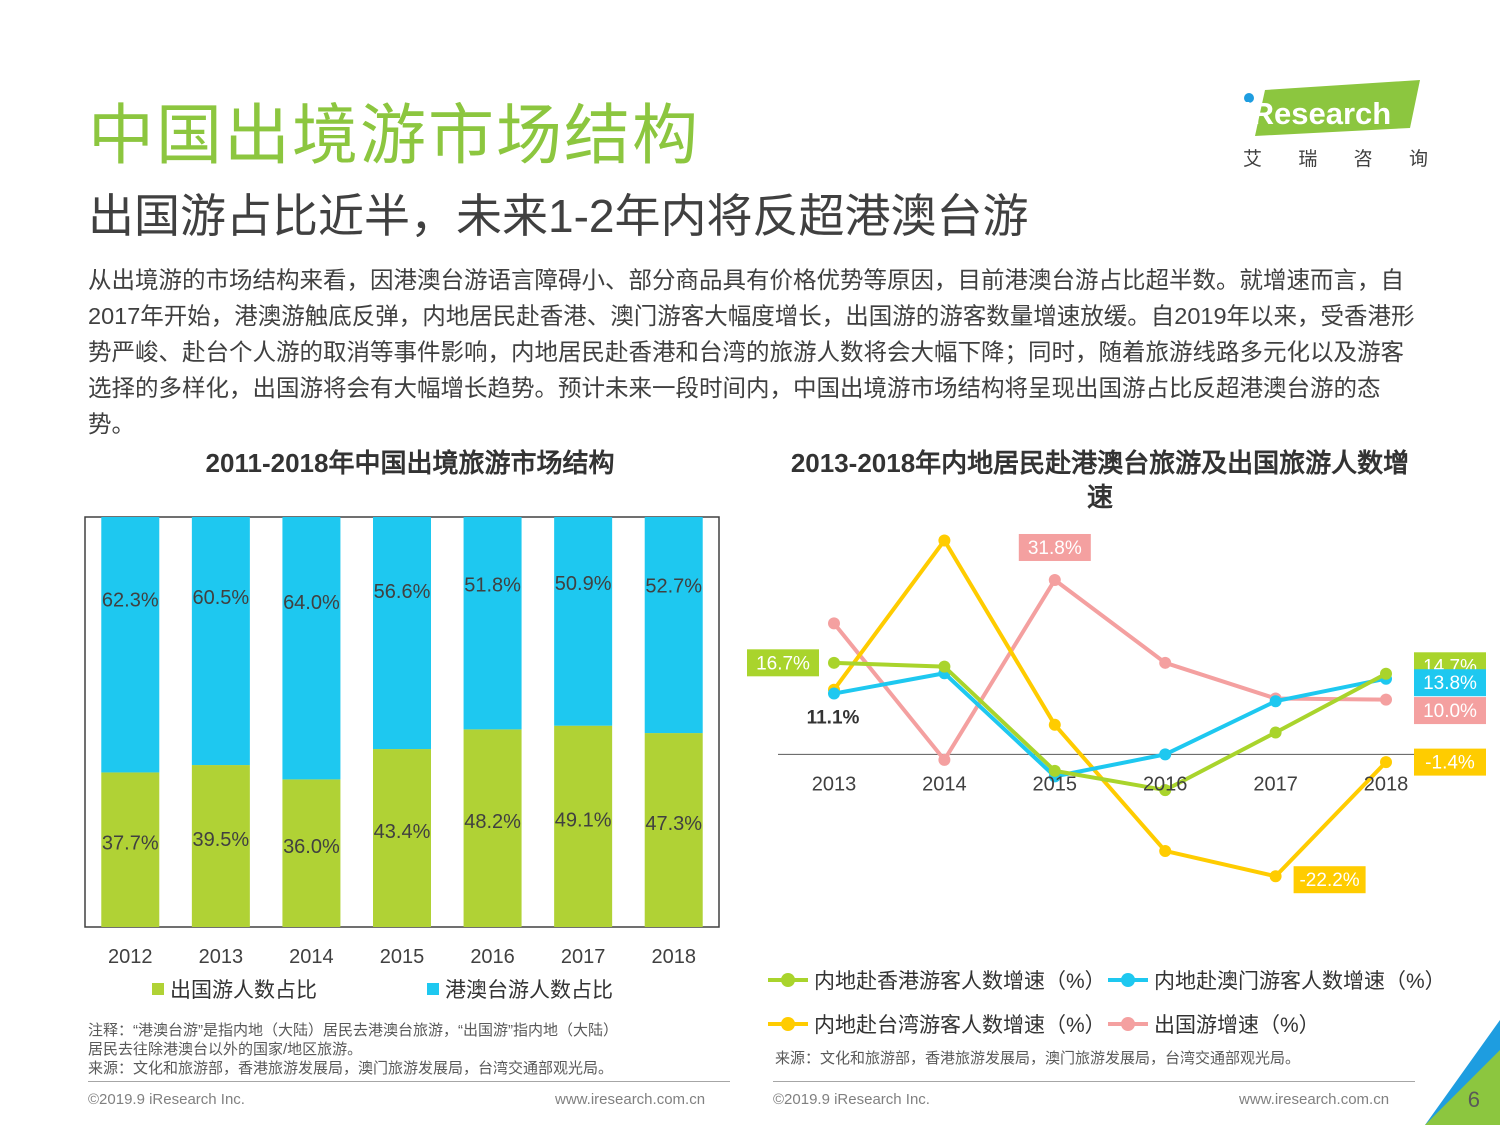 This screenshot has width=1500, height=1125. Describe the element at coordinates (353, 1030) in the screenshot. I see `note-line: 注释：“港澳台游”是指内地（大陆）居民去港澳台旅游，“出国游”指内地（大陆）` at that location.